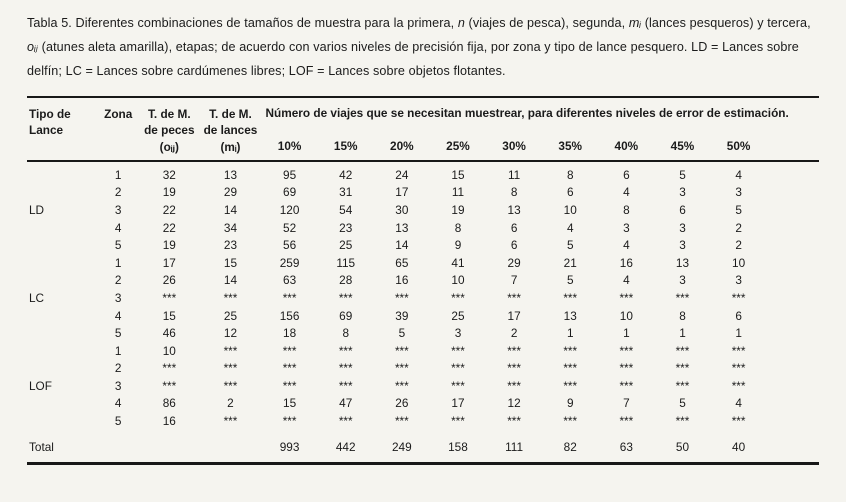 This screenshot has width=846, height=502. What do you see at coordinates (626, 315) in the screenshot?
I see `value-cell: 10` at bounding box center [626, 315].